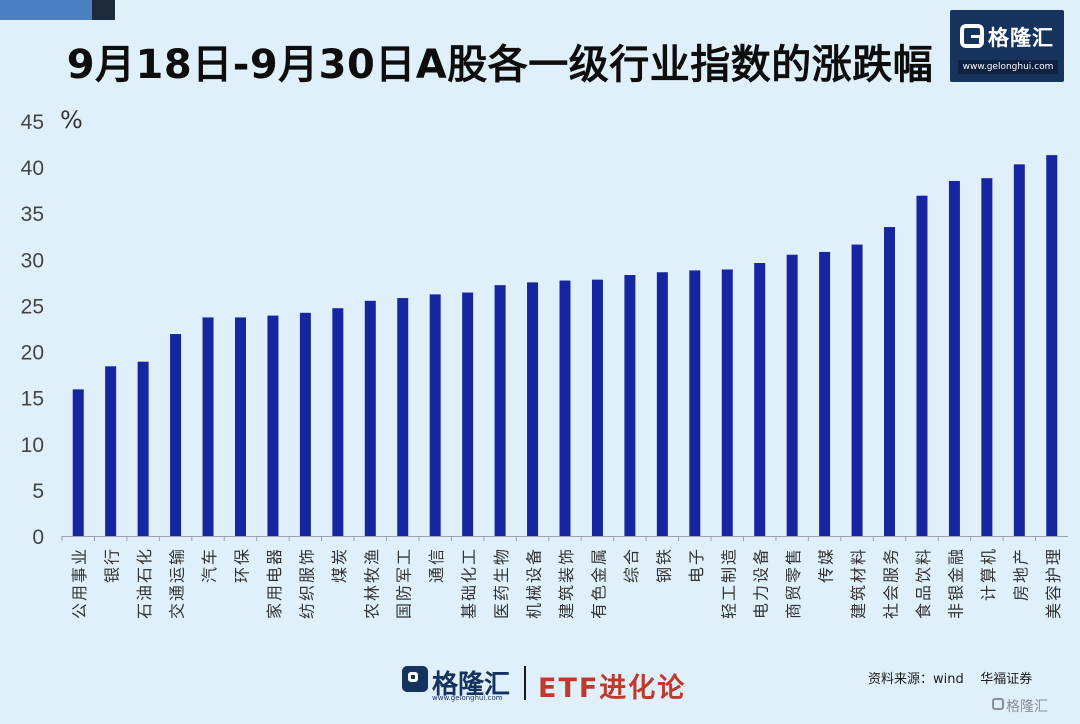 The width and height of the screenshot is (1080, 724). What do you see at coordinates (436, 565) in the screenshot?
I see `category-label: 通信` at bounding box center [436, 565].